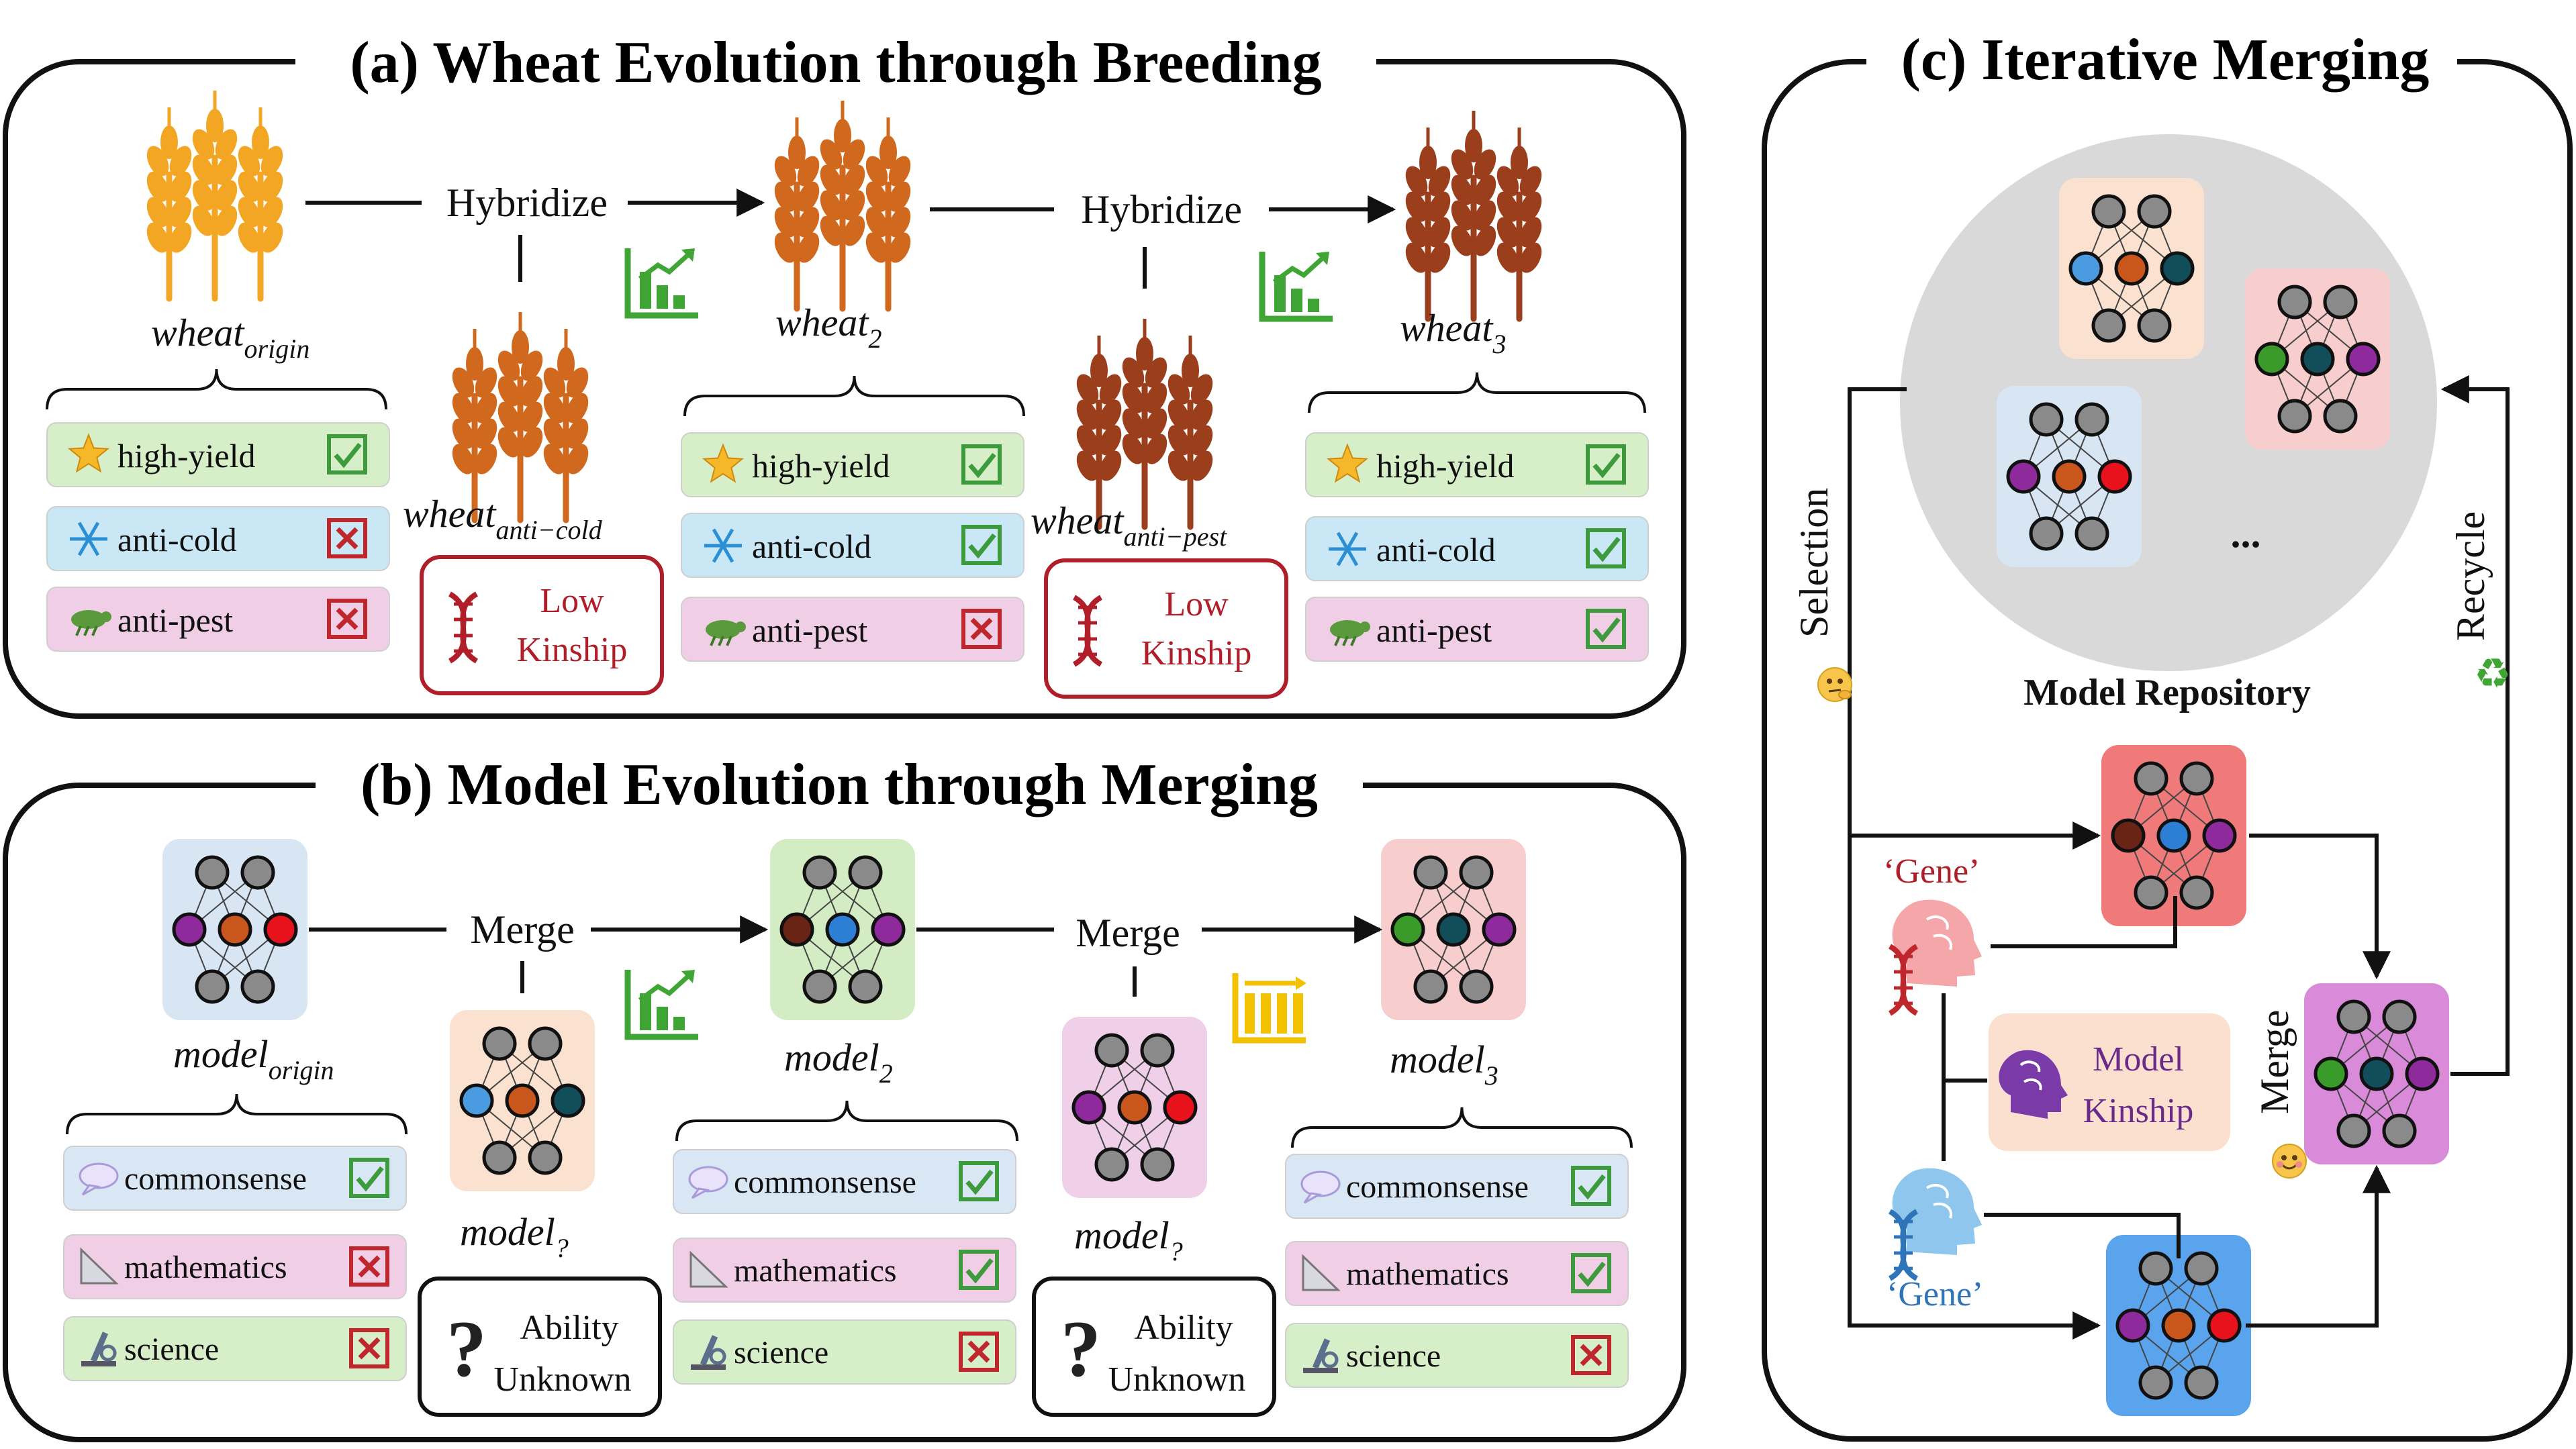 The height and width of the screenshot is (1449, 2576). Describe the element at coordinates (1453, 332) in the screenshot. I see `wheat-3-label: wheat3` at that location.